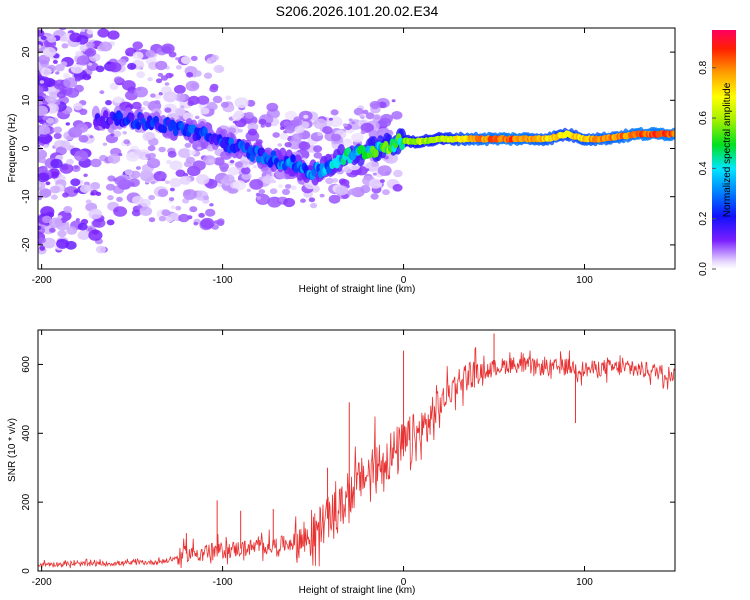 This screenshot has height=600, width=750. I want to click on snr-y-tick-label: 200, so click(26, 501).